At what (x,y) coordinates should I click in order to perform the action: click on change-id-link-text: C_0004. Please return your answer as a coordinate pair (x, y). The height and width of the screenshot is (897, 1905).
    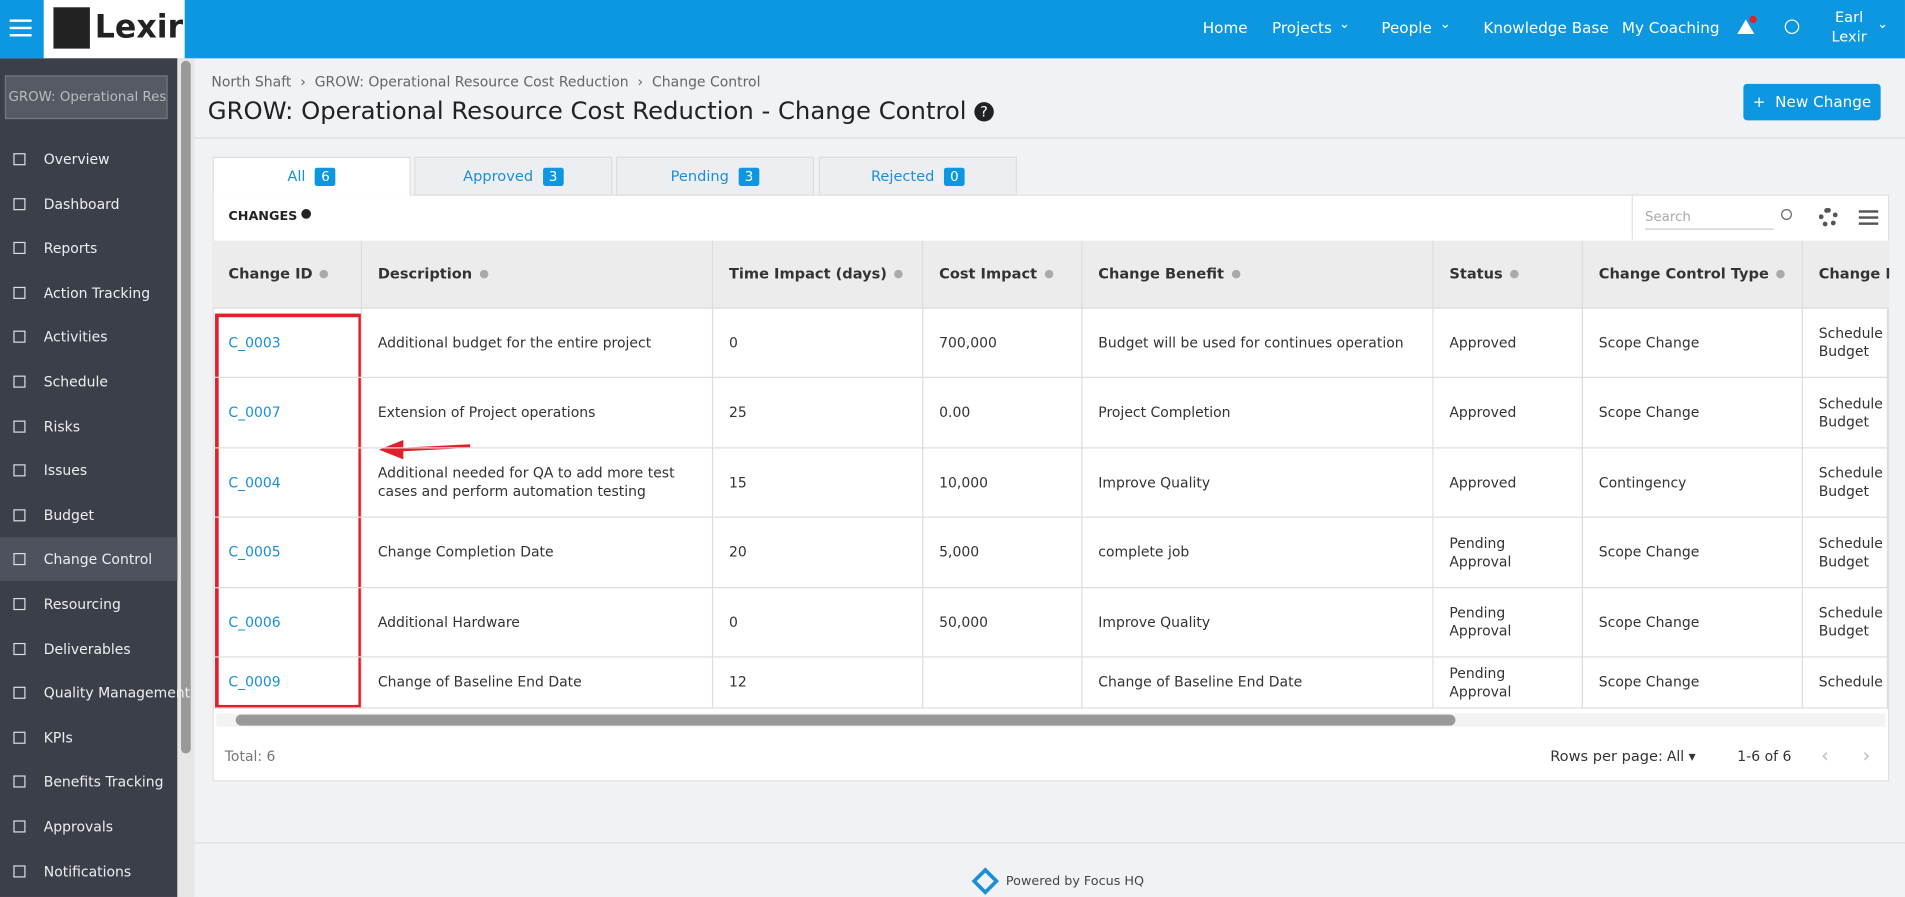
    Looking at the image, I should click on (254, 482).